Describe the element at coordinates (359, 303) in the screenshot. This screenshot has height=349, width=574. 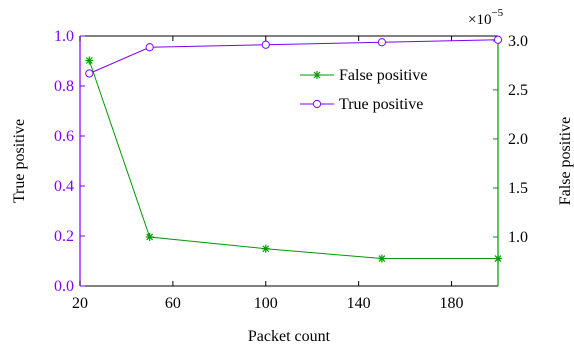
I see `x-tick-label: 140` at that location.